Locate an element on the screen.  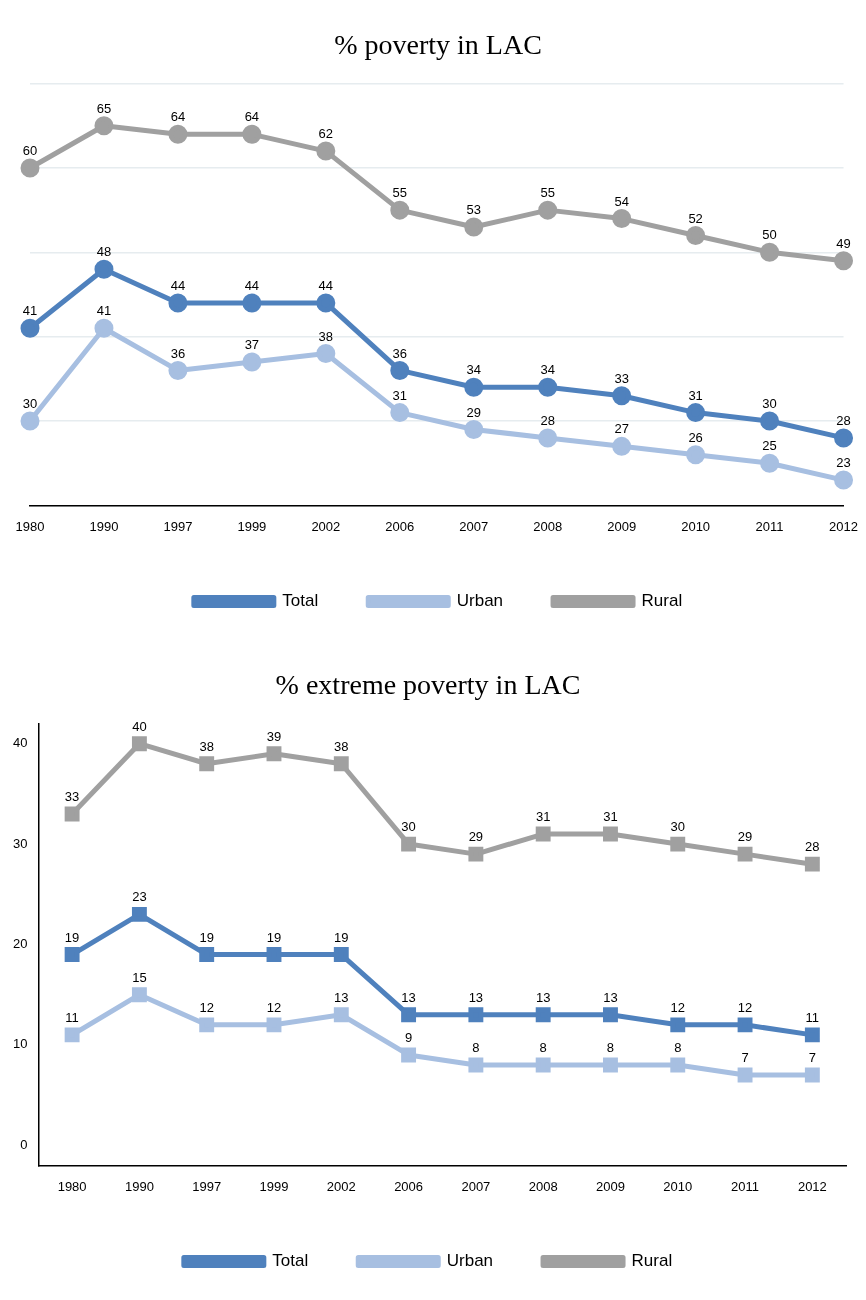
x-tick-label: 1997 is located at coordinates (178, 526).